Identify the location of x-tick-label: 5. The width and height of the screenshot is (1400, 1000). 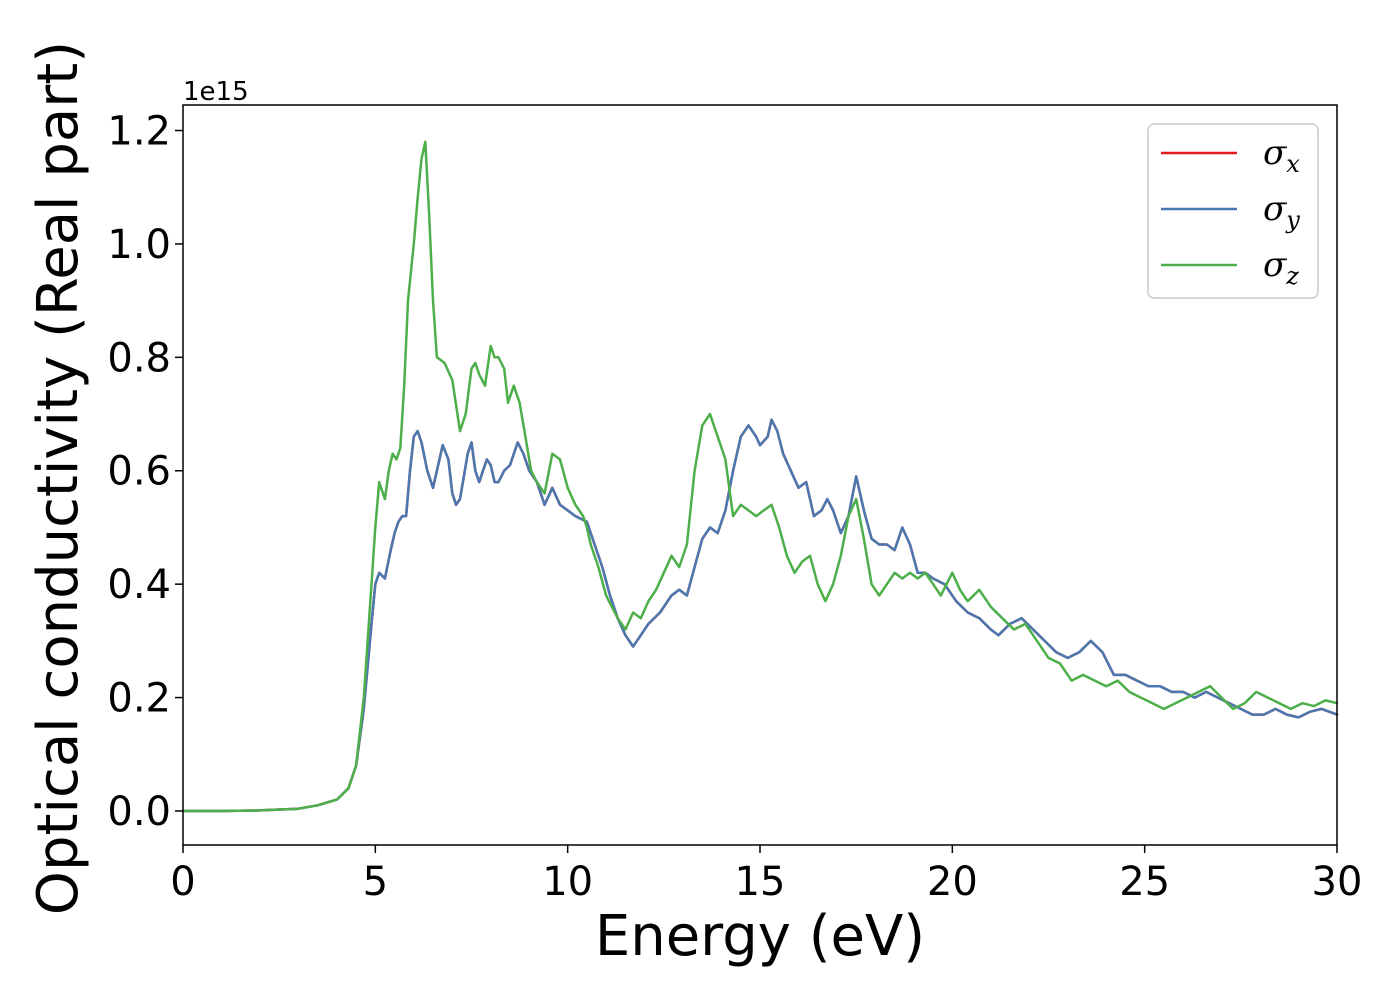
(375, 882).